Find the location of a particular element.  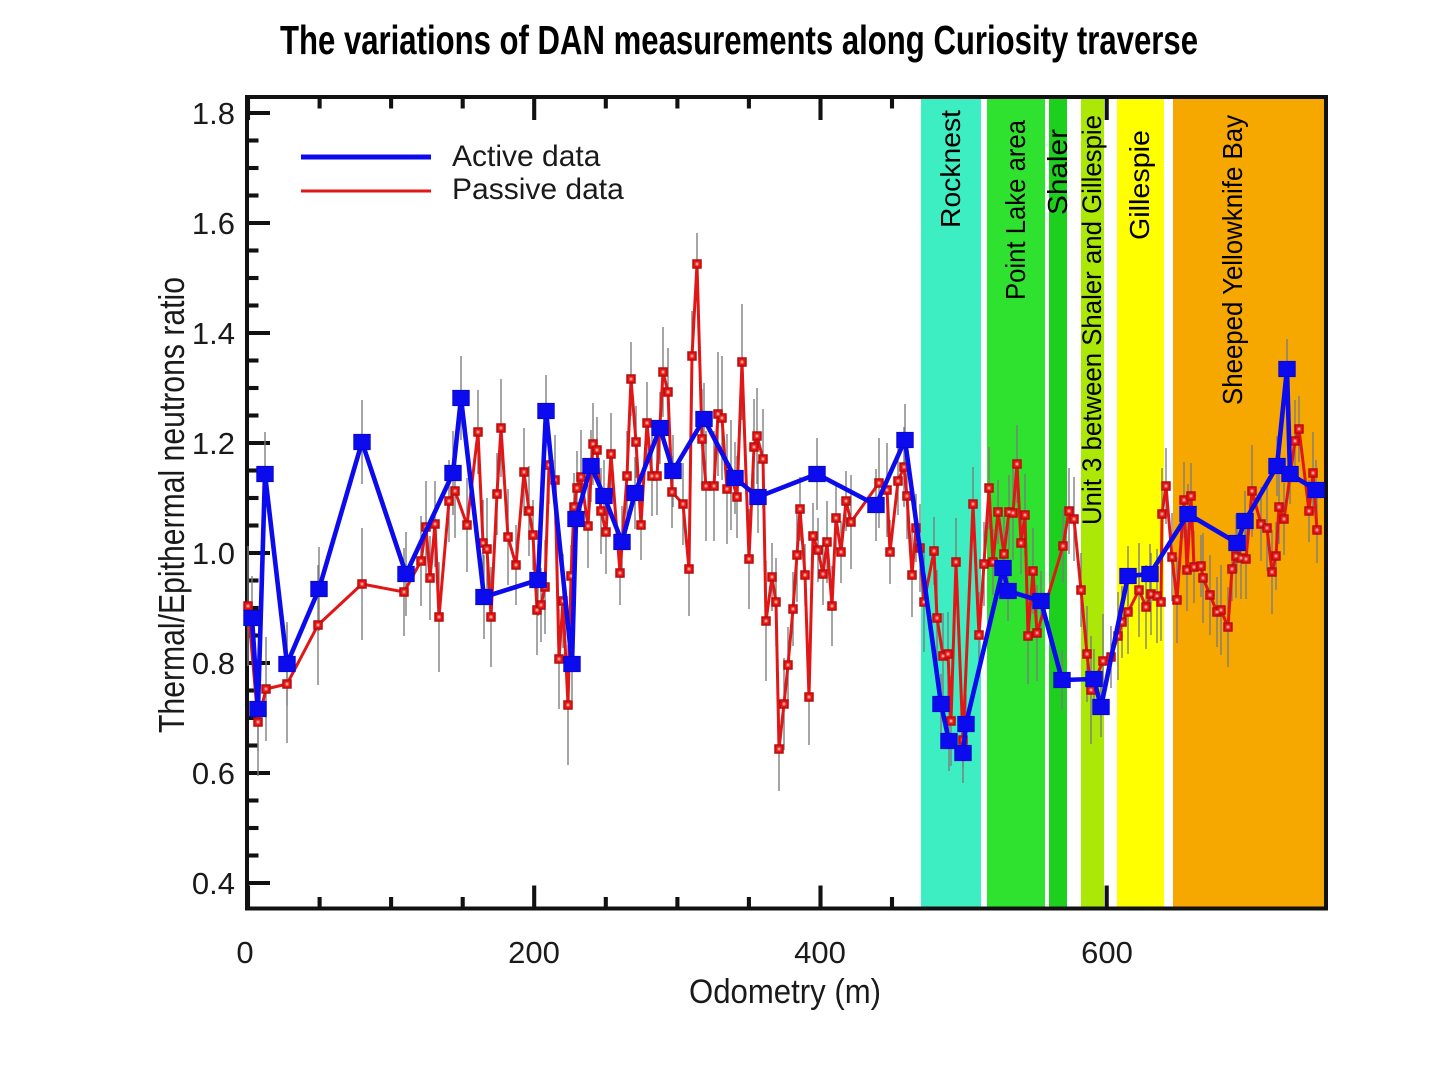

svg-text: 1.0 is located at coordinates (213, 553).